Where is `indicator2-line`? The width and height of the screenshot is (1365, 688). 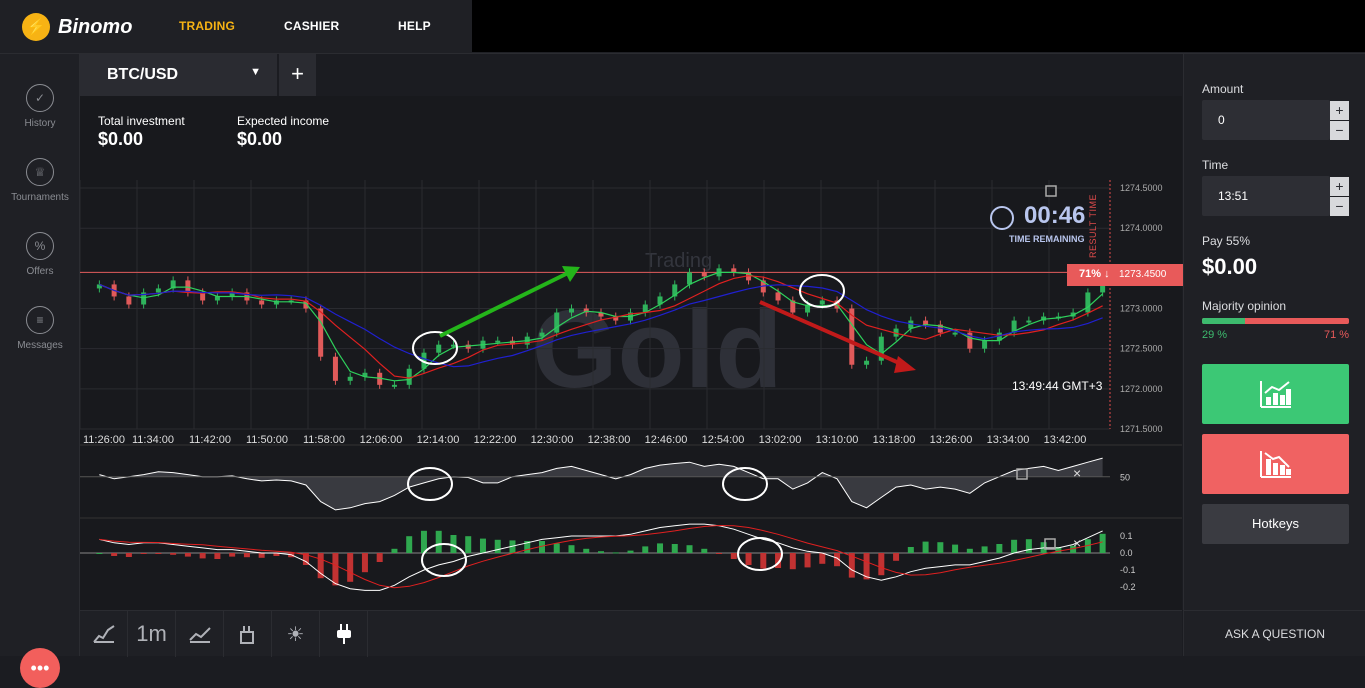
indicator2-line is located at coordinates (601, 557).